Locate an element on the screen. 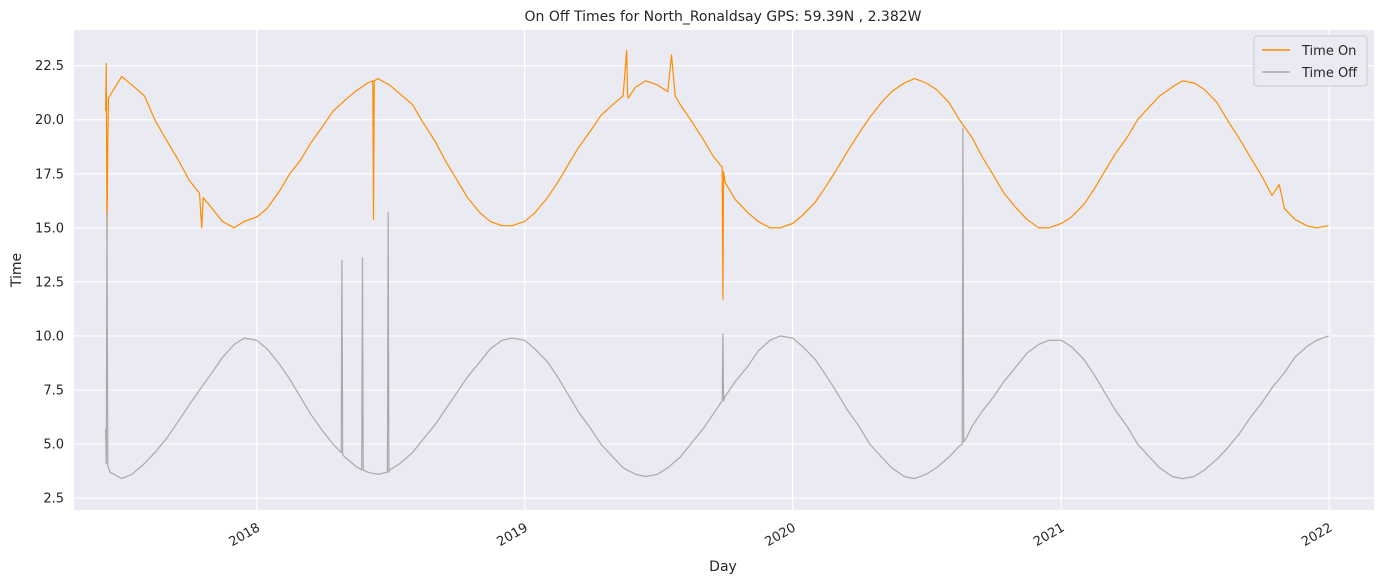 The width and height of the screenshot is (1384, 584). y-tick-label: 22.5 is located at coordinates (49, 66).